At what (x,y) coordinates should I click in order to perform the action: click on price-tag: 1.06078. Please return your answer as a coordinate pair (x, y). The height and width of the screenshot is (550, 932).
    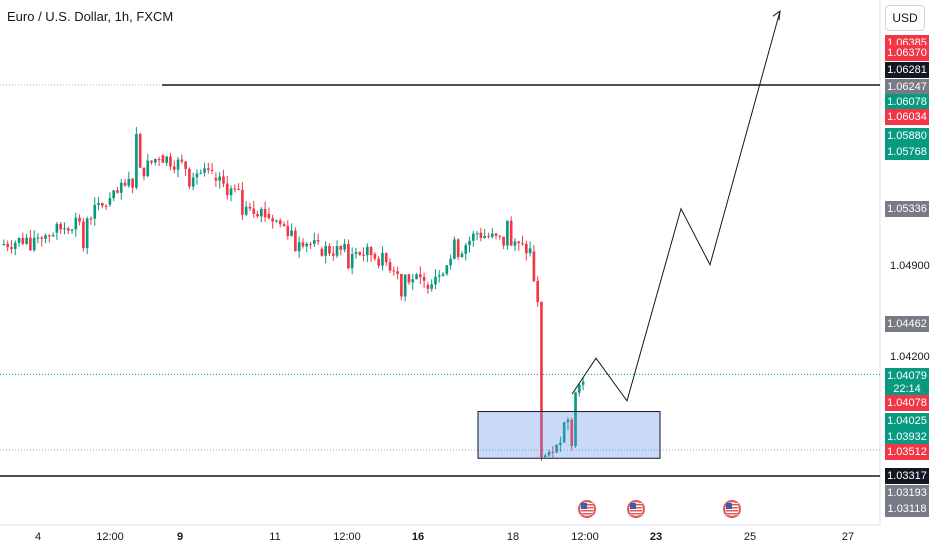
    Looking at the image, I should click on (907, 102).